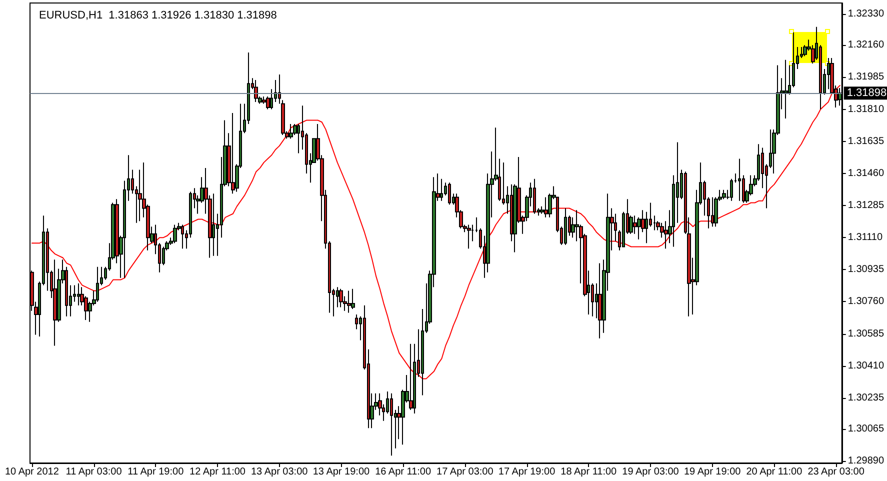 This screenshot has height=481, width=887. What do you see at coordinates (866, 334) in the screenshot?
I see `y-tick-label: 1.30585` at bounding box center [866, 334].